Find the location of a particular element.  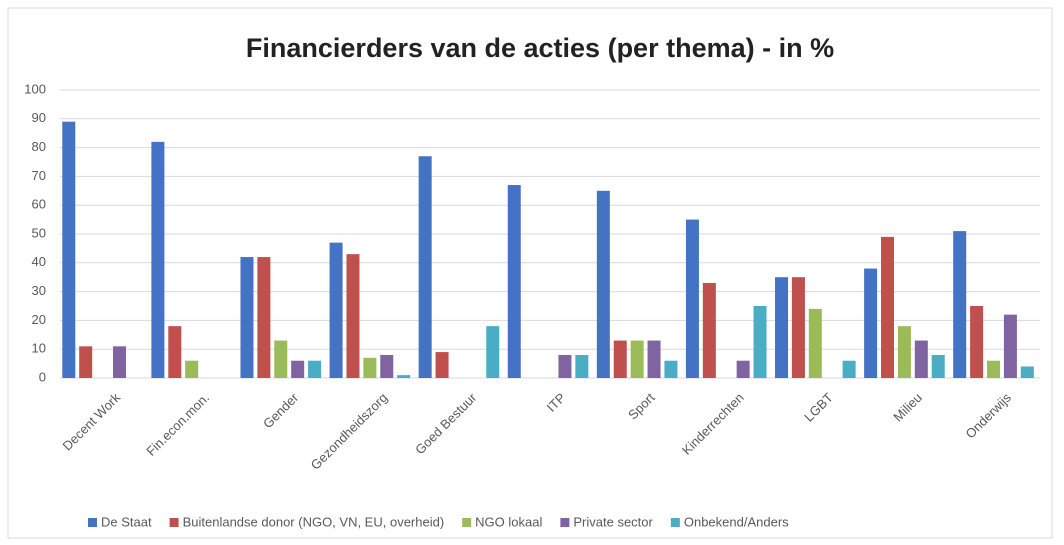

legend-label: Private sector is located at coordinates (613, 521).